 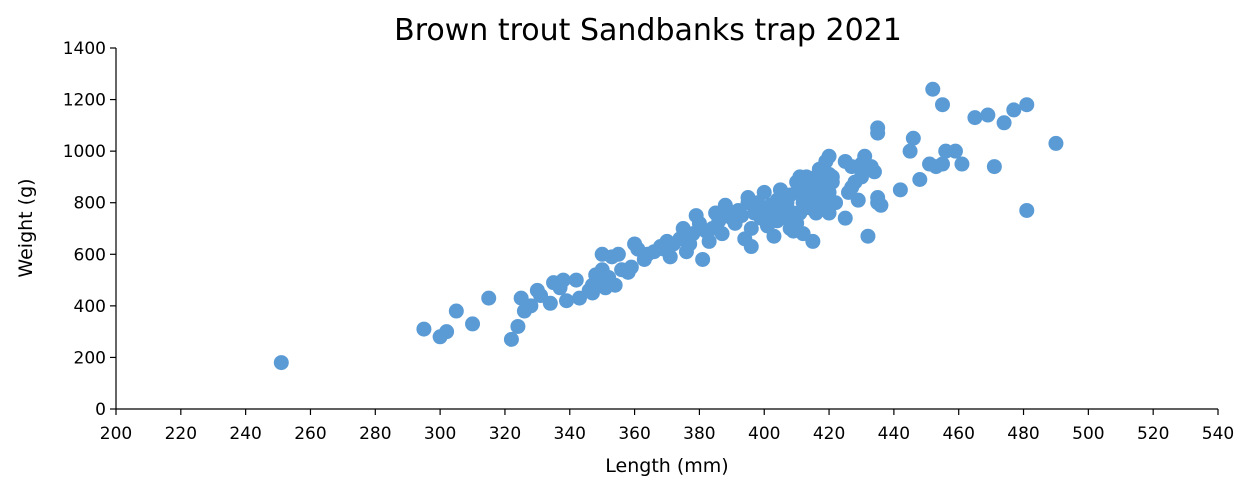 I want to click on x-tick-label: 420, so click(x=829, y=434).